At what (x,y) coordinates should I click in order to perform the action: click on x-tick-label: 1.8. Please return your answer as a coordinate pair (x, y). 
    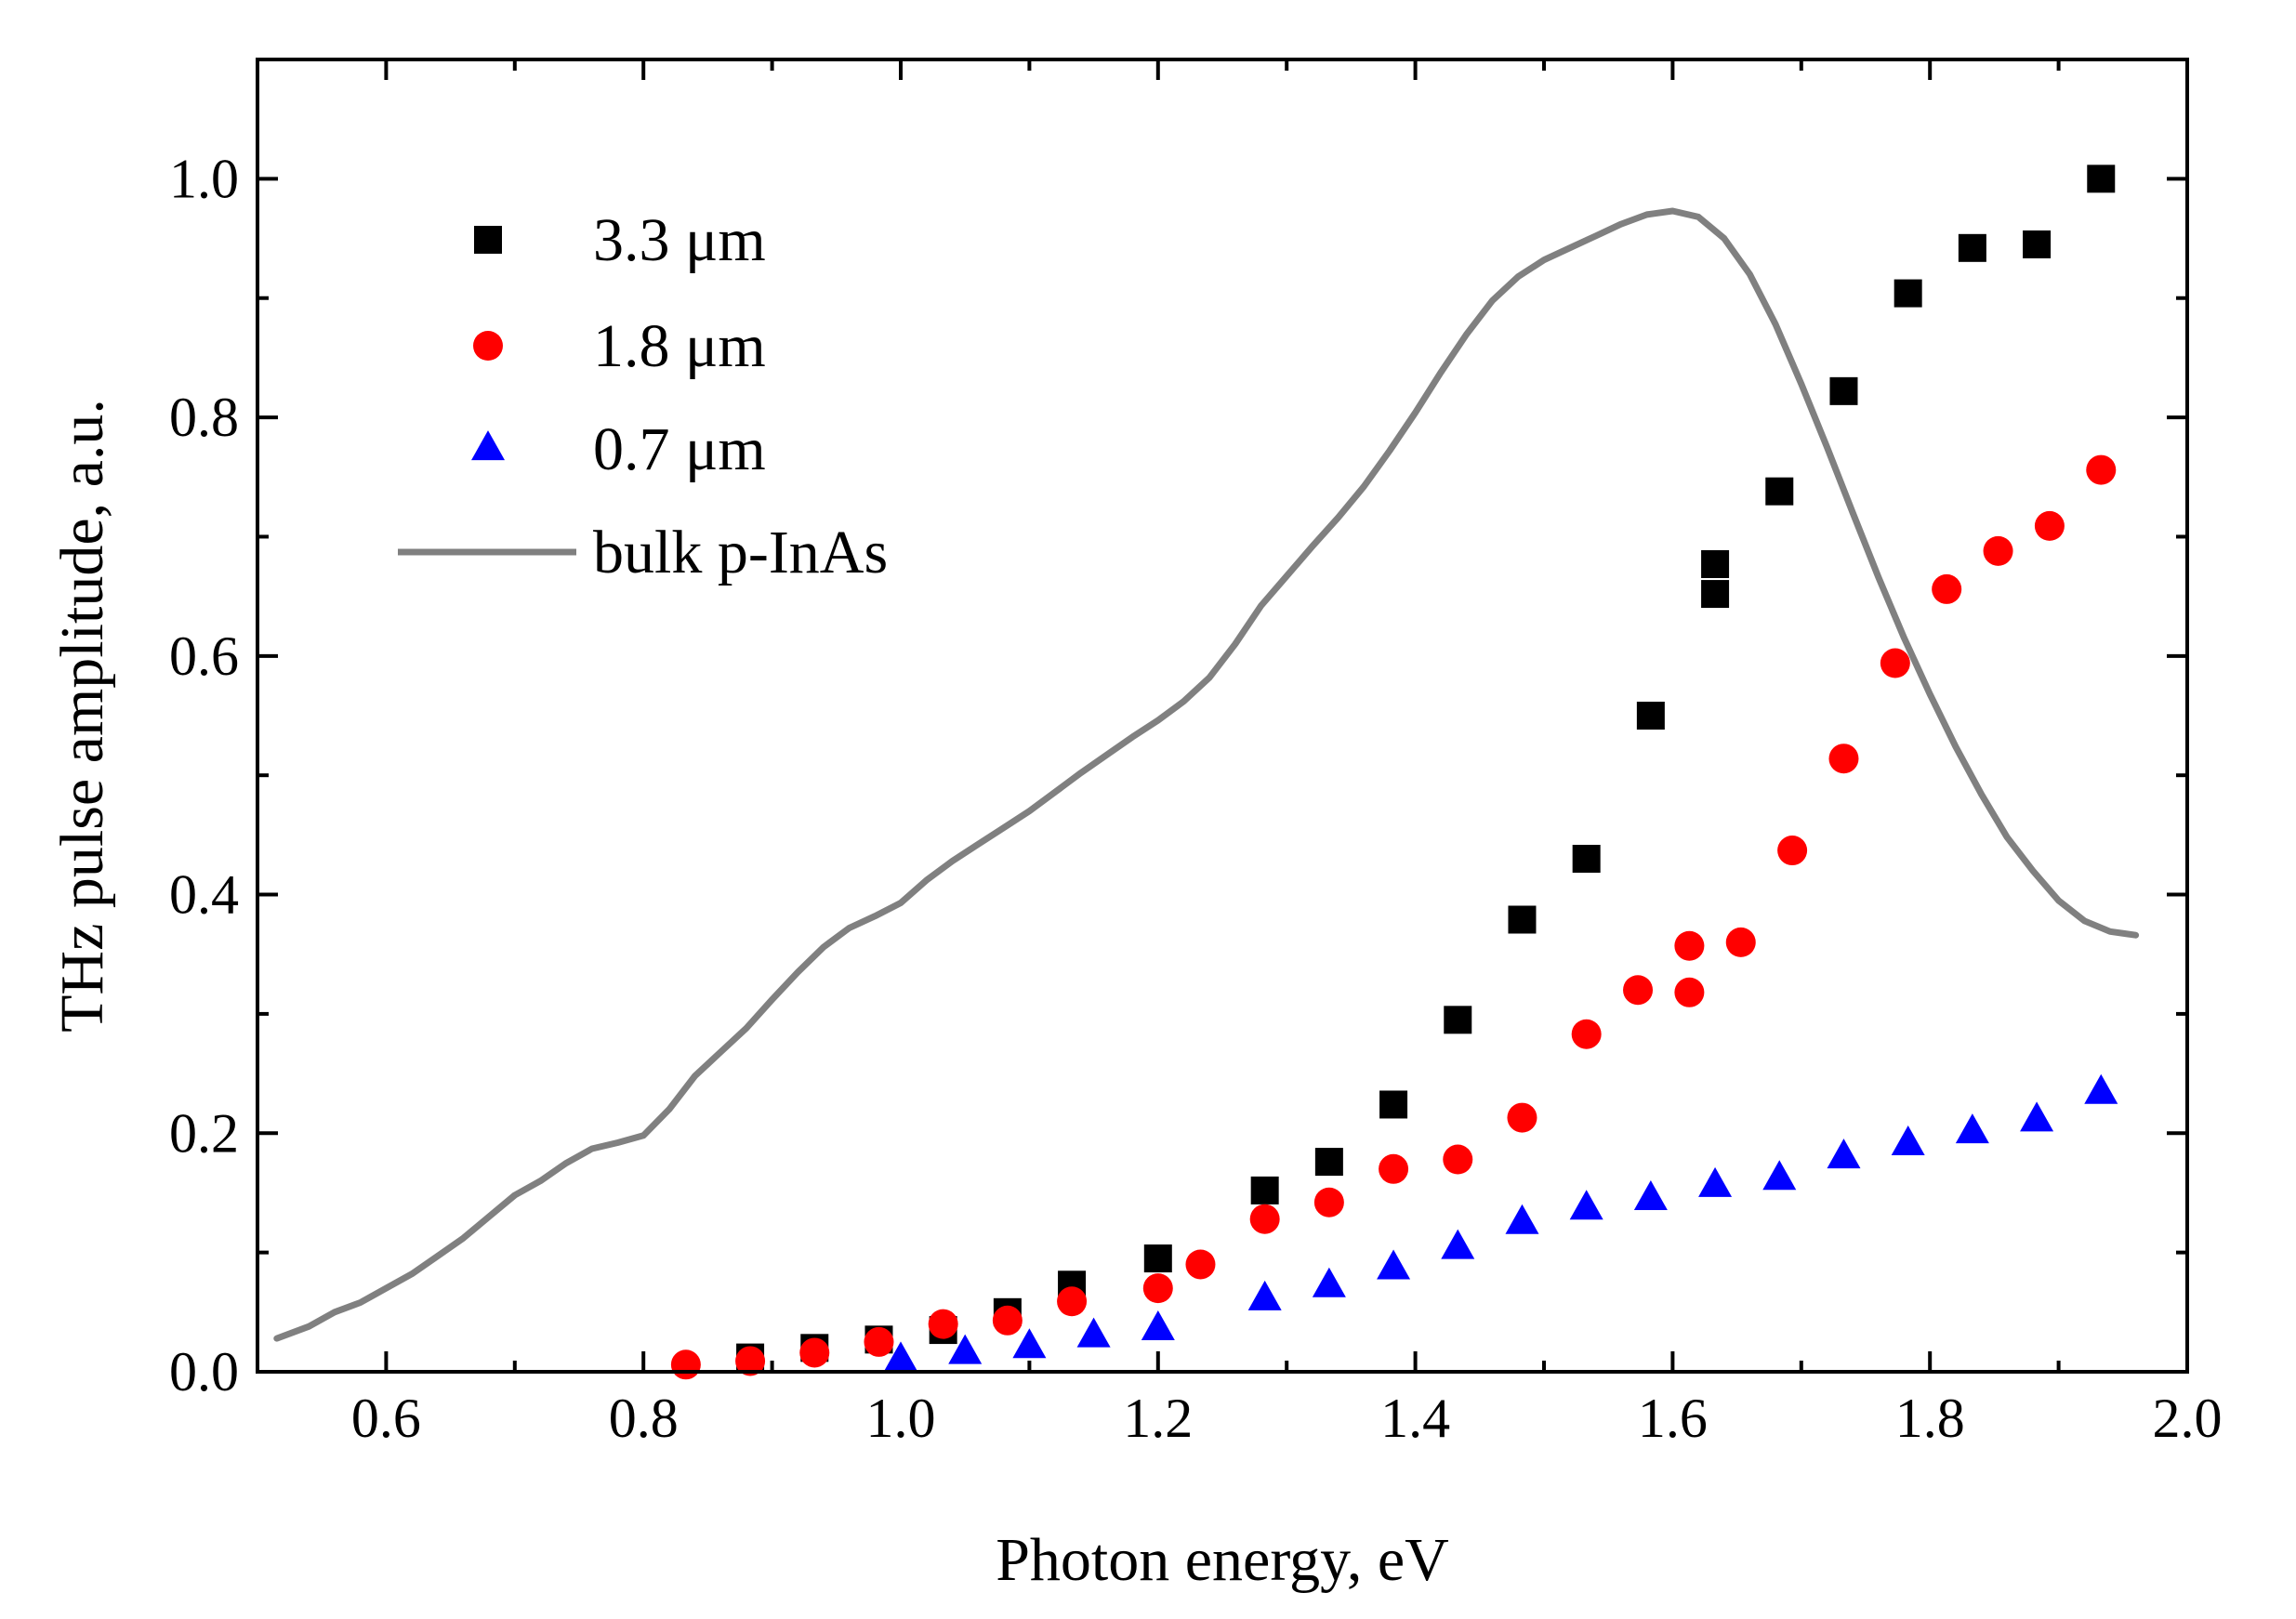
    Looking at the image, I should click on (1930, 1418).